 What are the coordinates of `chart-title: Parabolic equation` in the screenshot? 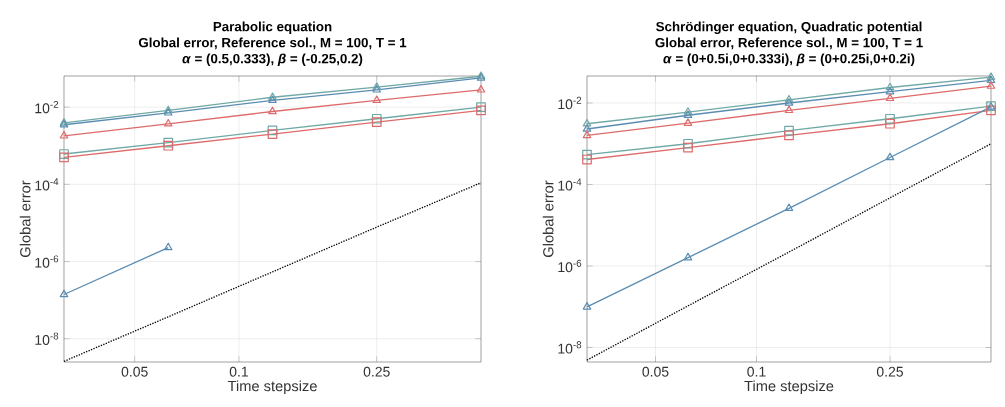 It's located at (272, 27).